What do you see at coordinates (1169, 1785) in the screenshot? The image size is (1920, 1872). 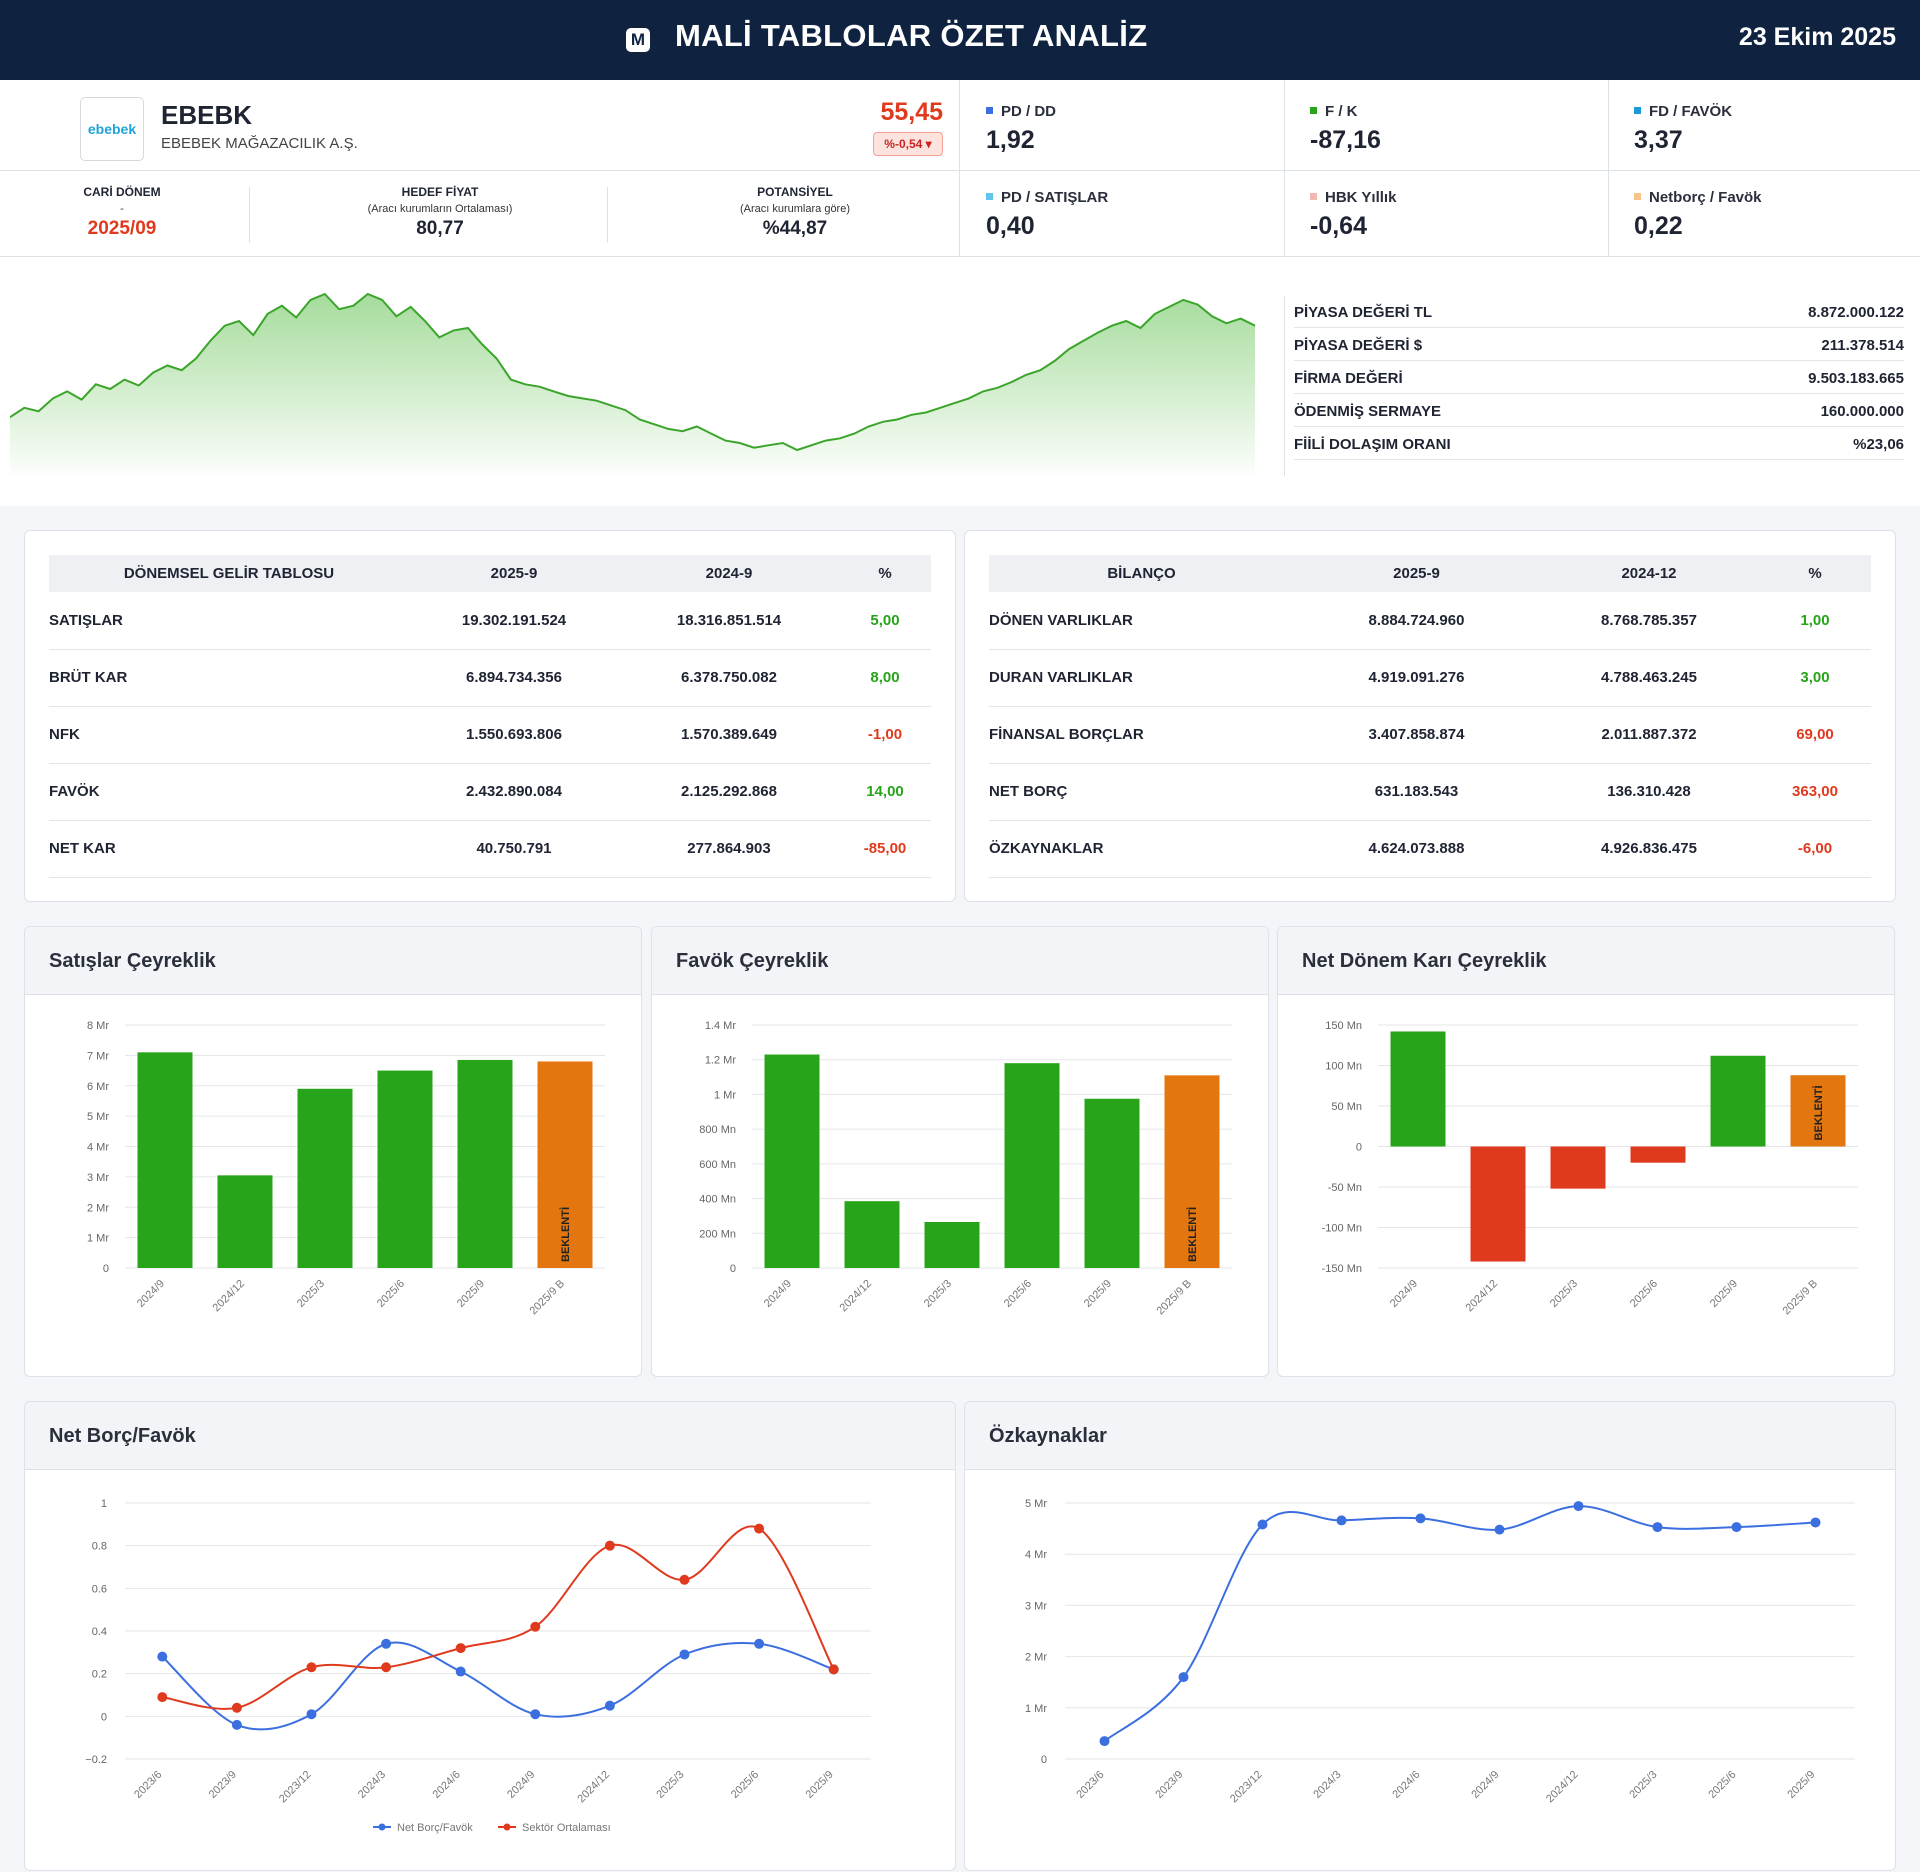 I see `x-tick-label: 2023/9` at bounding box center [1169, 1785].